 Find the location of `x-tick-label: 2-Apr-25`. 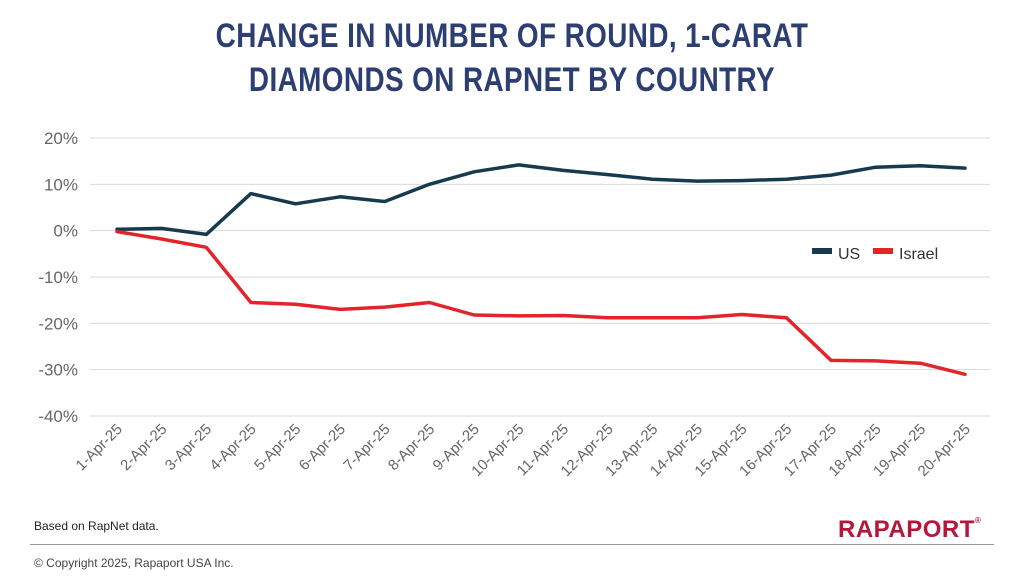

x-tick-label: 2-Apr-25 is located at coordinates (143, 447).